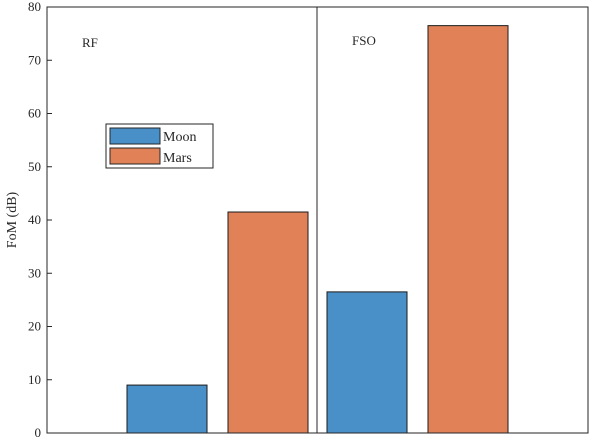  I want to click on bar-moon-fso, so click(367, 362).